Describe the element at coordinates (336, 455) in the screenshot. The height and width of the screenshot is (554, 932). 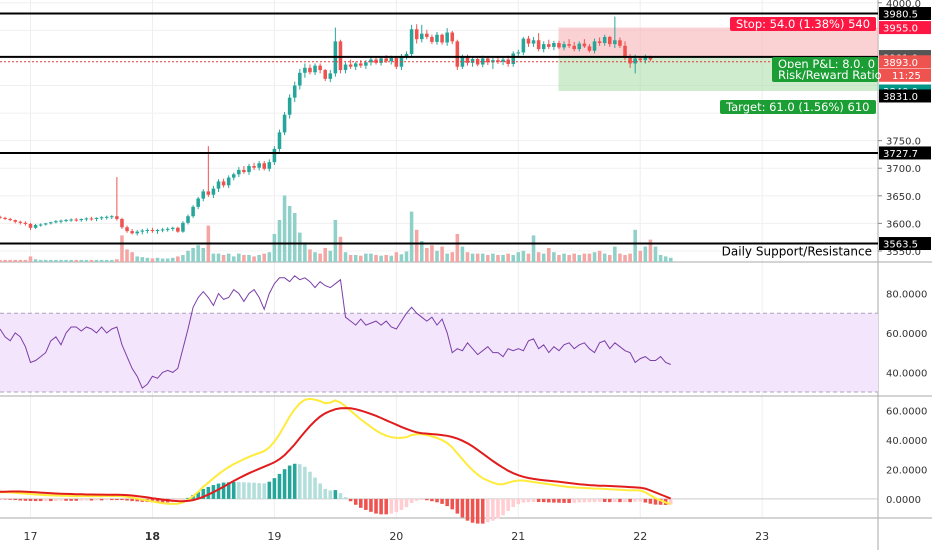
I see `signal-line` at that location.